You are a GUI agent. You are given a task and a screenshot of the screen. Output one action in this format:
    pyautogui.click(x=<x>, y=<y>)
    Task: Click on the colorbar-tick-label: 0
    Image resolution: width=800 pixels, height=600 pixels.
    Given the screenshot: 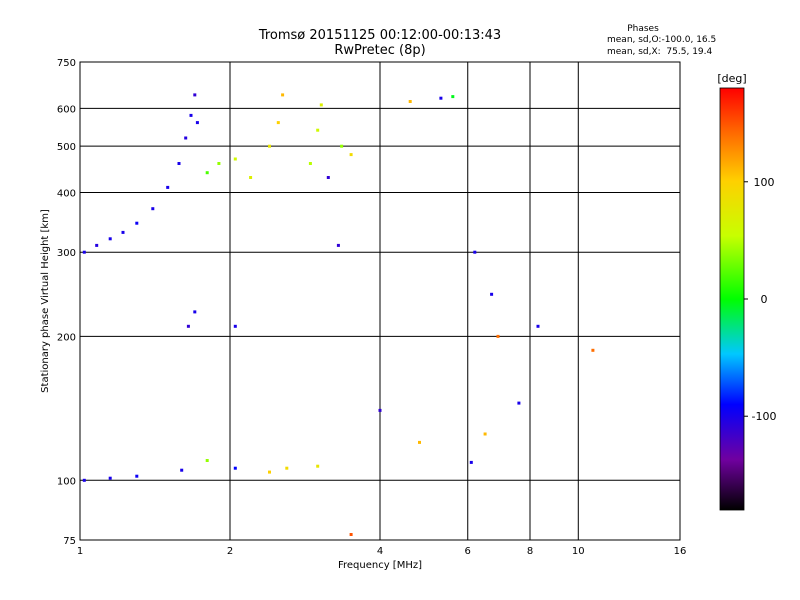 What is the action you would take?
    pyautogui.click(x=764, y=299)
    